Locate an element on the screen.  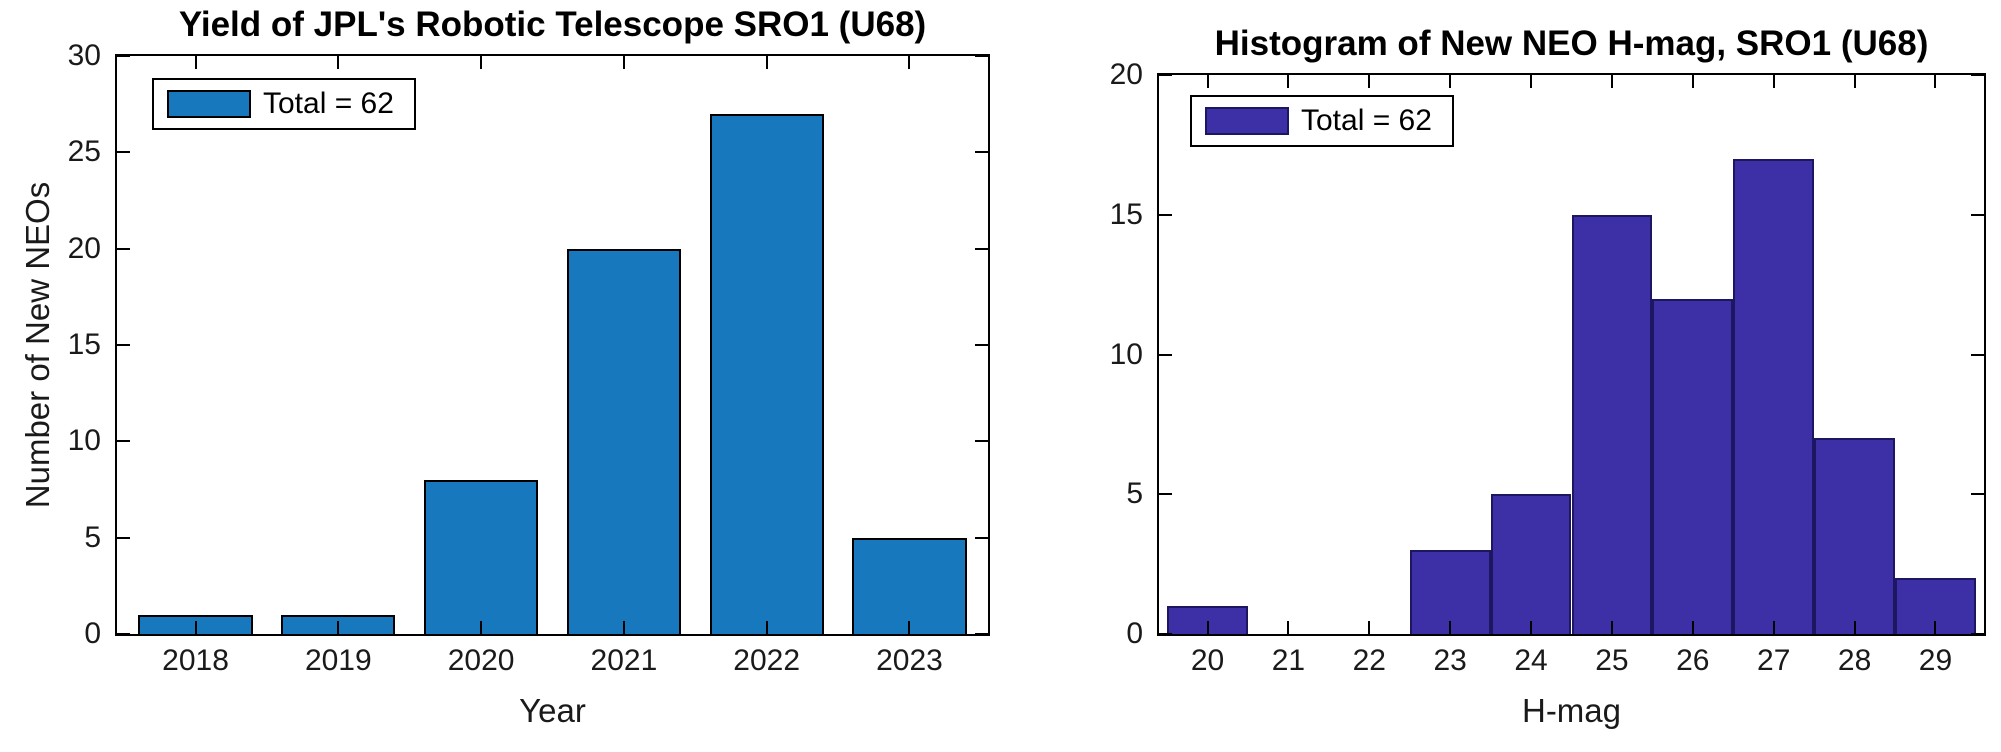
x-tick-label: 26 is located at coordinates (1693, 660).